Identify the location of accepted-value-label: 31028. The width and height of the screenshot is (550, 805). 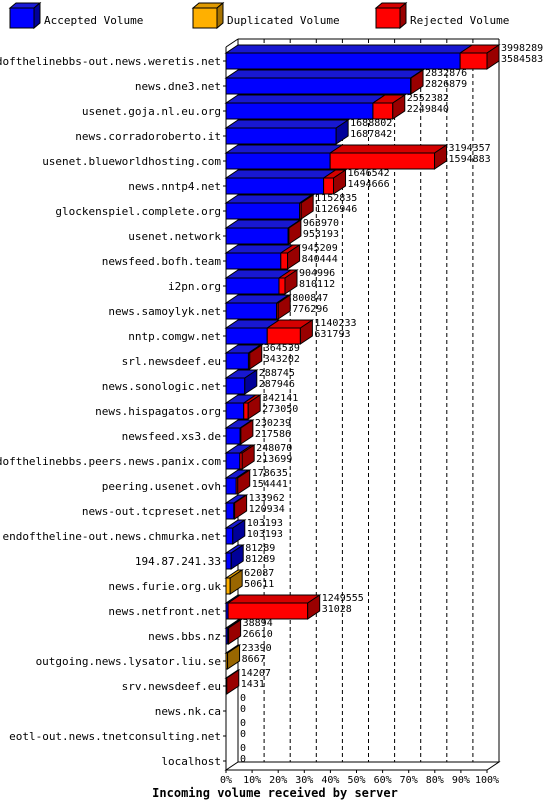
(337, 609).